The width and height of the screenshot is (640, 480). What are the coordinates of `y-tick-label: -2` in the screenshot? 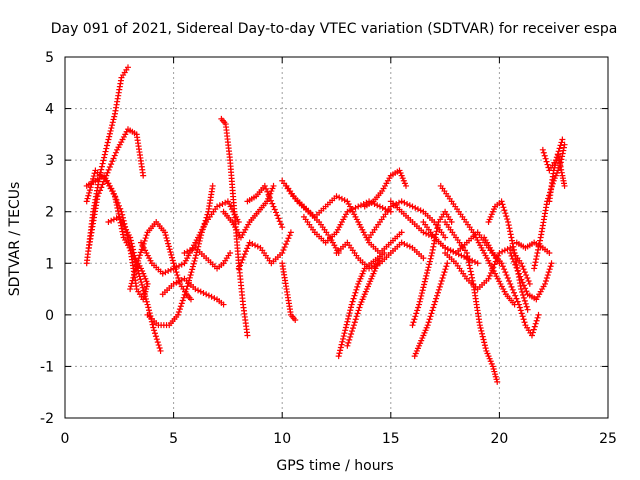 It's located at (47, 419).